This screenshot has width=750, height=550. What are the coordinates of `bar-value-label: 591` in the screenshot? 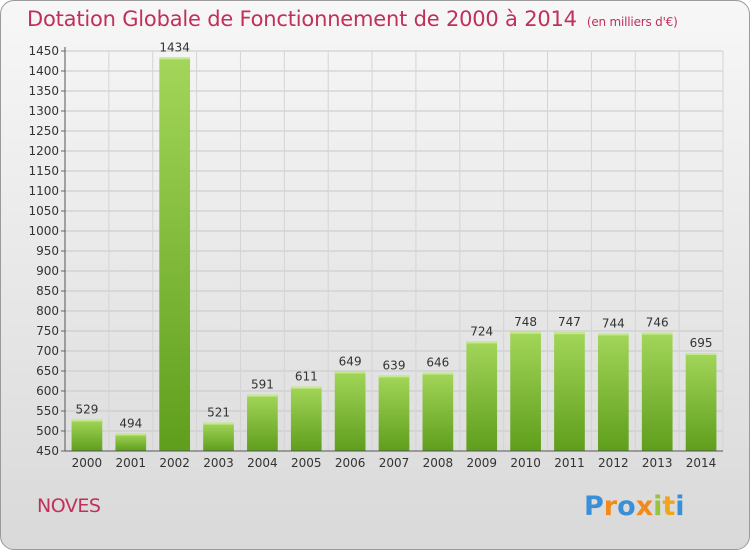 It's located at (262, 385).